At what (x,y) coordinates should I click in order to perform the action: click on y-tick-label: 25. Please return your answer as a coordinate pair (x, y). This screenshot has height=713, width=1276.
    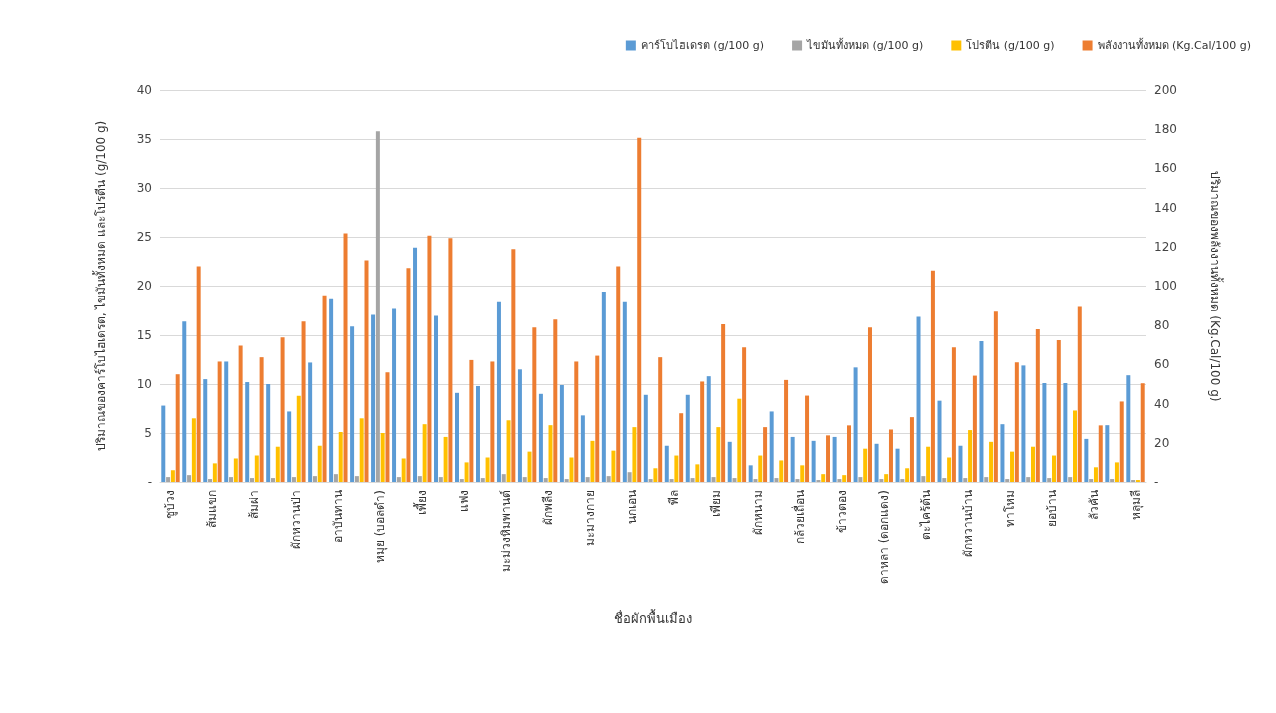
    Looking at the image, I should click on (144, 237).